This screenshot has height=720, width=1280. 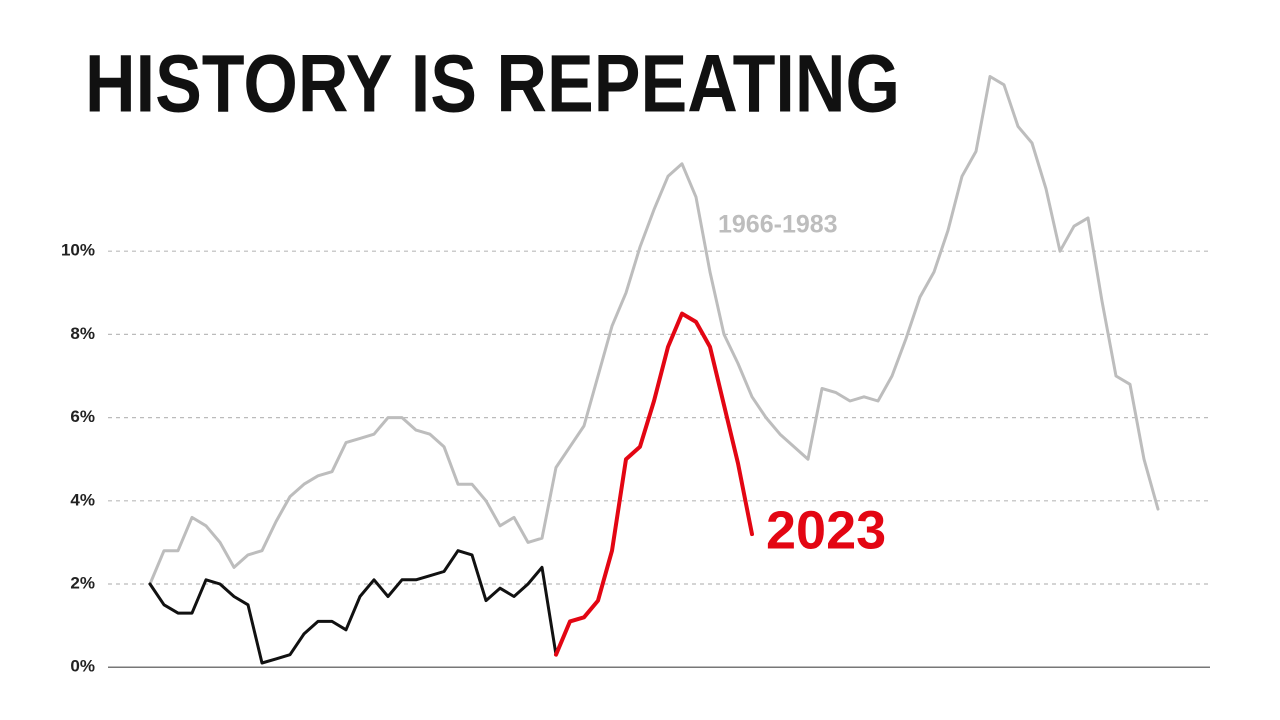 I want to click on chart-title: HISTORY IS REPEATING, so click(x=492, y=84).